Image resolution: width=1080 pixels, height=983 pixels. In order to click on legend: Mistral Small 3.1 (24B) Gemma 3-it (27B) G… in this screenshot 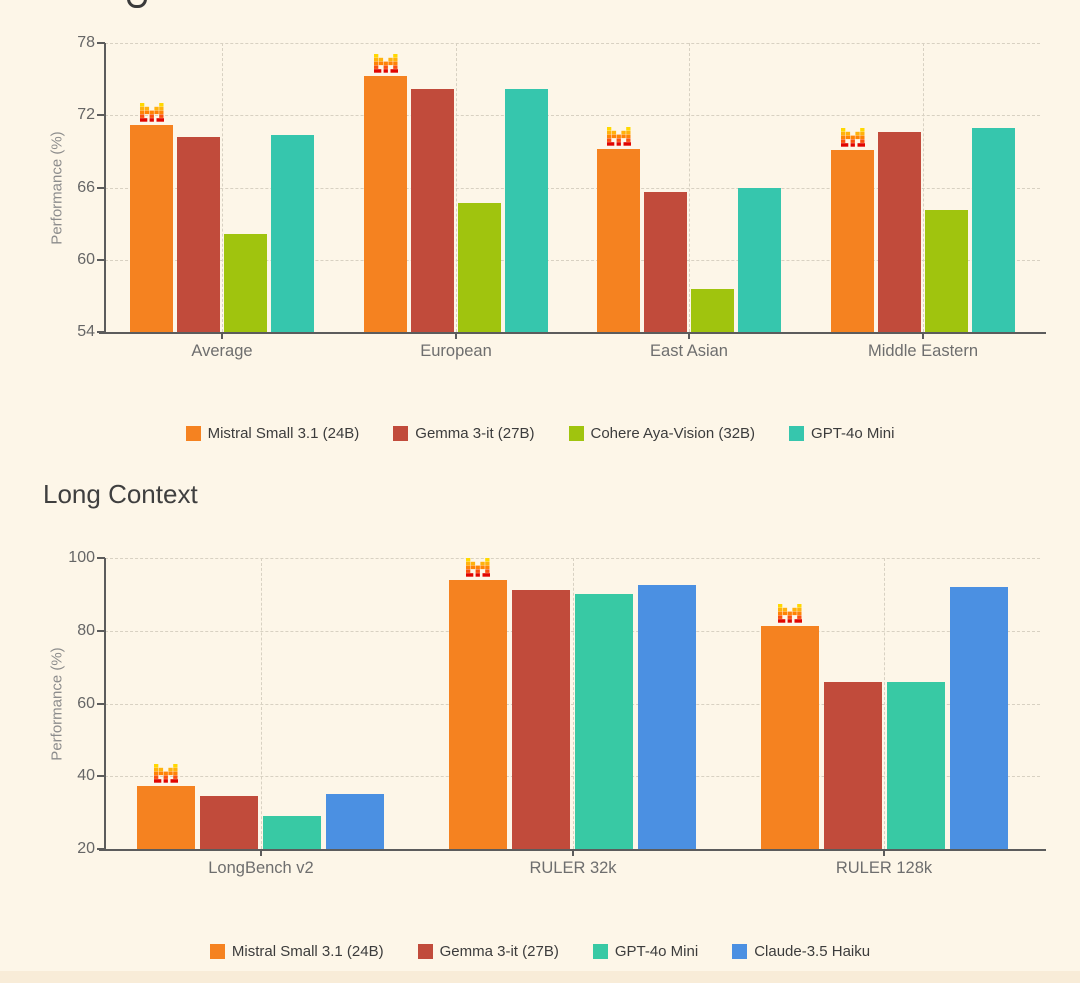, I will do `click(540, 951)`.